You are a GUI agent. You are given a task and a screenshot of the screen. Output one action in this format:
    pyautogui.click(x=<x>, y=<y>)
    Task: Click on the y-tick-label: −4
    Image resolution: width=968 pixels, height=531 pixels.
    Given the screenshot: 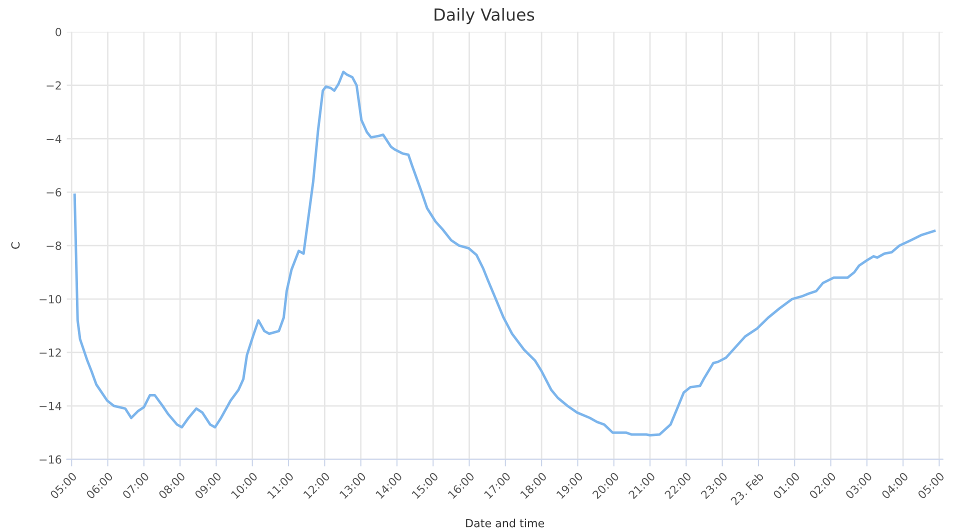 What is the action you would take?
    pyautogui.click(x=54, y=138)
    